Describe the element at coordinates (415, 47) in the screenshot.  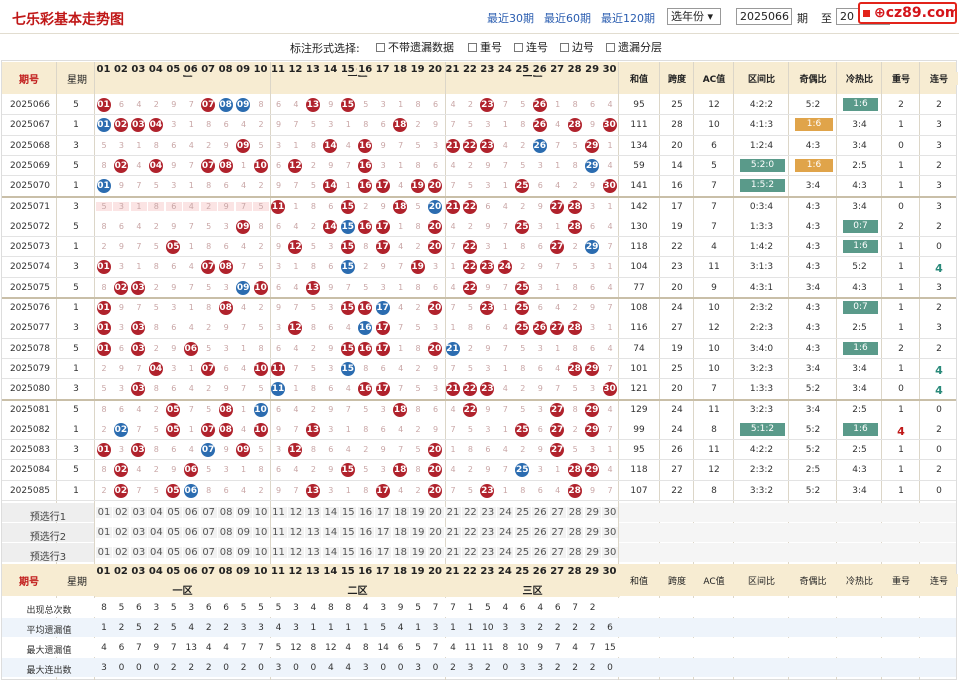
I see `option-no-miss: 不带遗漏数据` at that location.